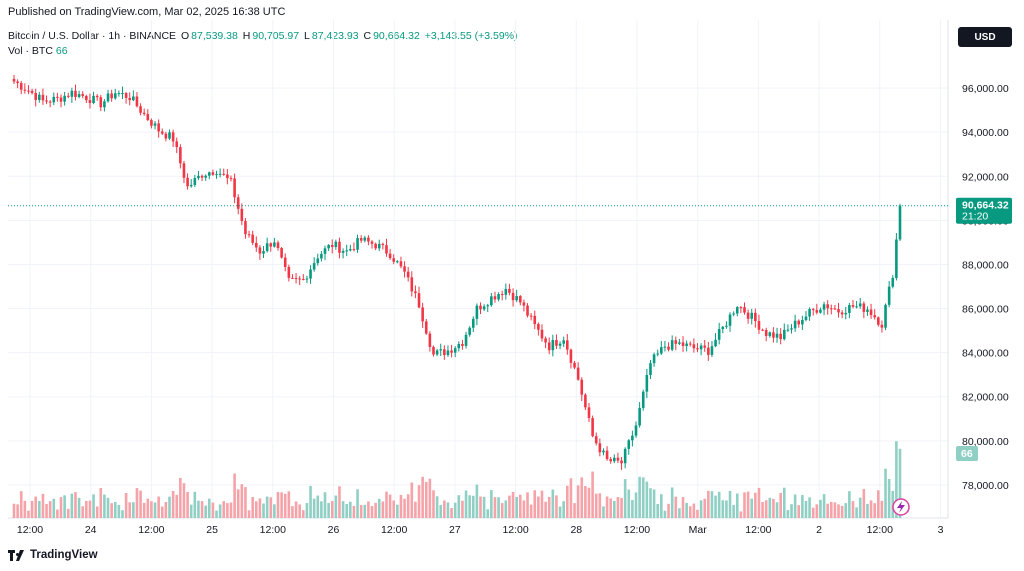  Describe the element at coordinates (984, 210) in the screenshot. I see `last-price-marker: 90,664.32 21:20` at that location.